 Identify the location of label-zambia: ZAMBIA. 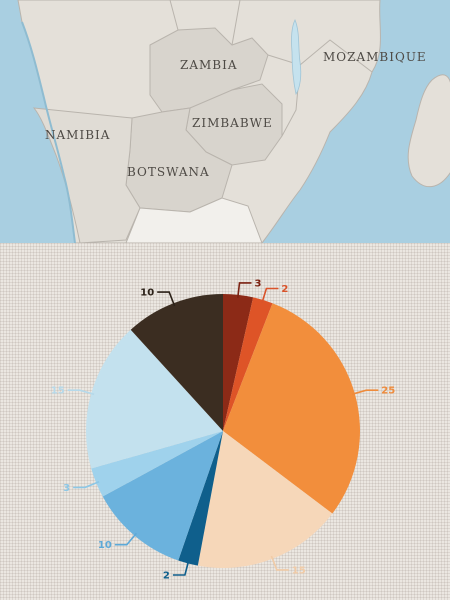
(209, 65).